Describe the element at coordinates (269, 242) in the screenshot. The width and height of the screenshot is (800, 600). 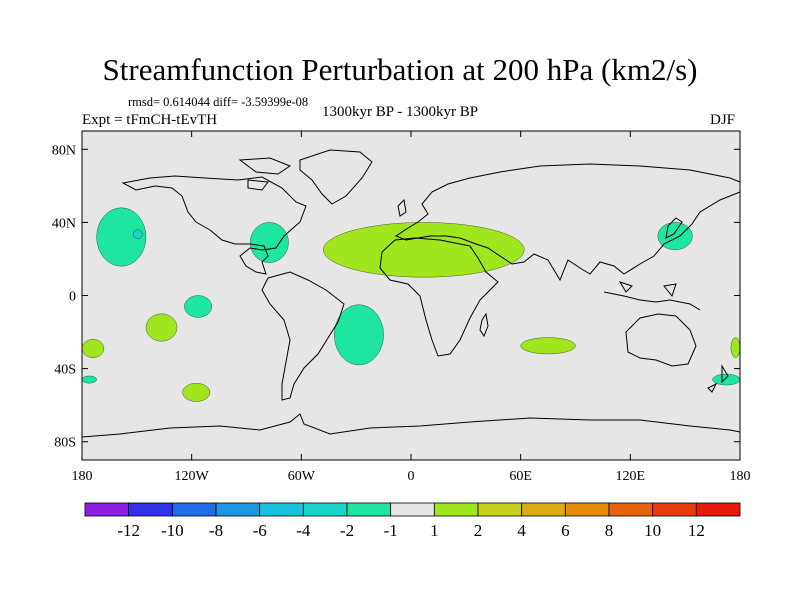
I see `anomaly-caribbean-low` at that location.